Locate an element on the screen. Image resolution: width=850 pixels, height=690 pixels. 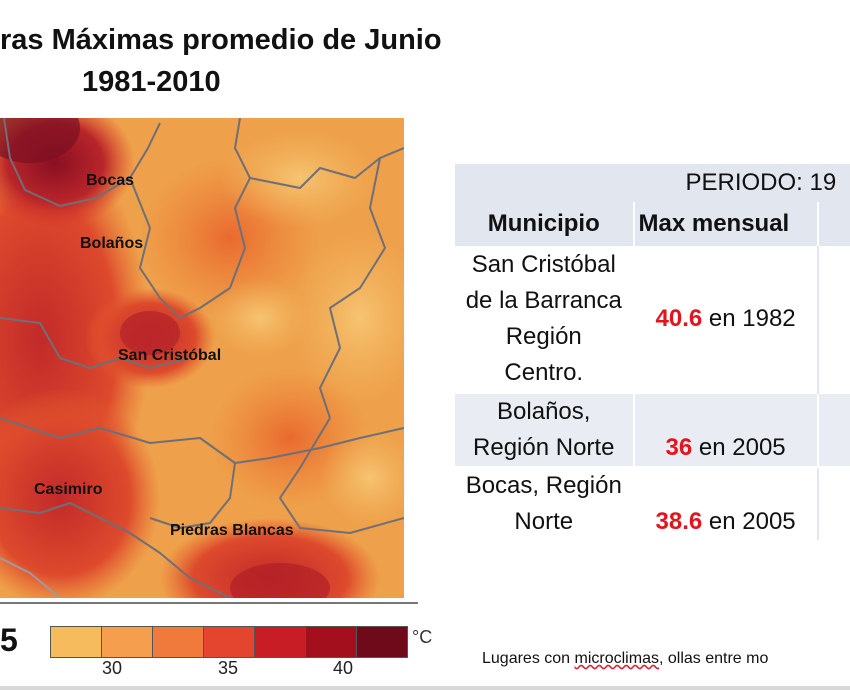
table-row: Bolaños, Región Norte 36 en 2005 is located at coordinates (652, 429).